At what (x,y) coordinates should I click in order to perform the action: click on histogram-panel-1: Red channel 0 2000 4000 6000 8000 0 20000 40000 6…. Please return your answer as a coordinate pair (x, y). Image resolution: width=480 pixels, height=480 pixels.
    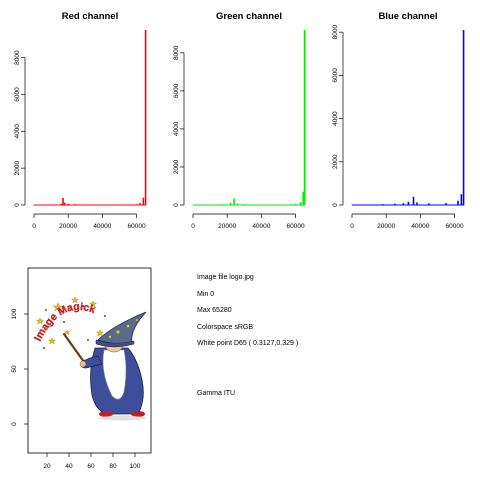
    Looking at the image, I should click on (80, 120).